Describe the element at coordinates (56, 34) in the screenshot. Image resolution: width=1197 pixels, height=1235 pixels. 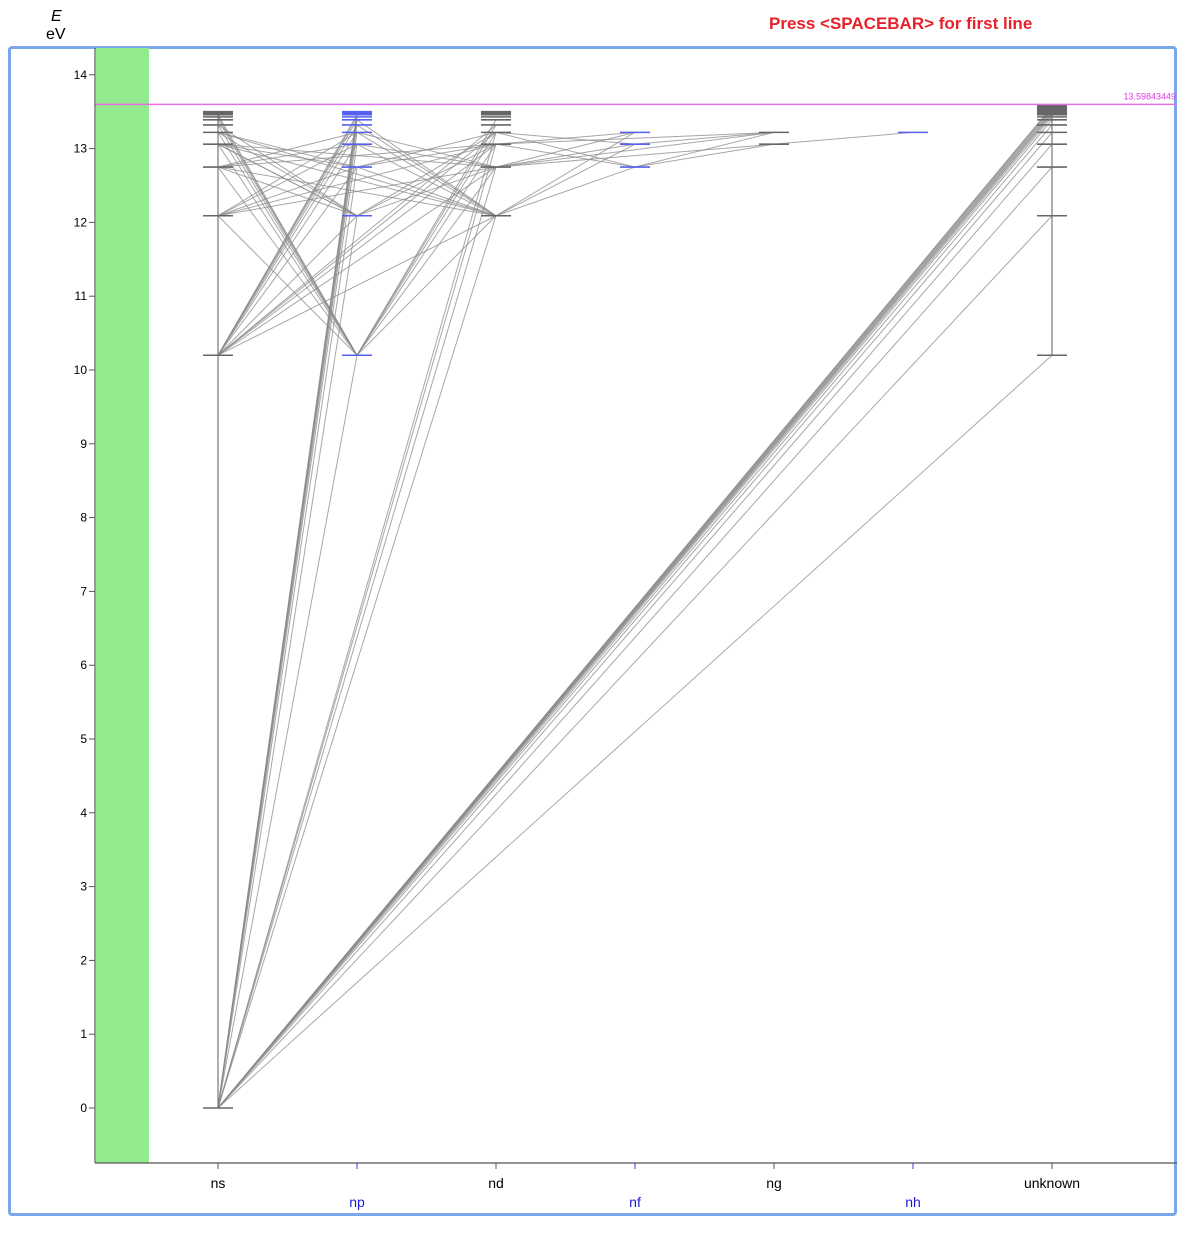
I see `y-axis-unit: eV` at that location.